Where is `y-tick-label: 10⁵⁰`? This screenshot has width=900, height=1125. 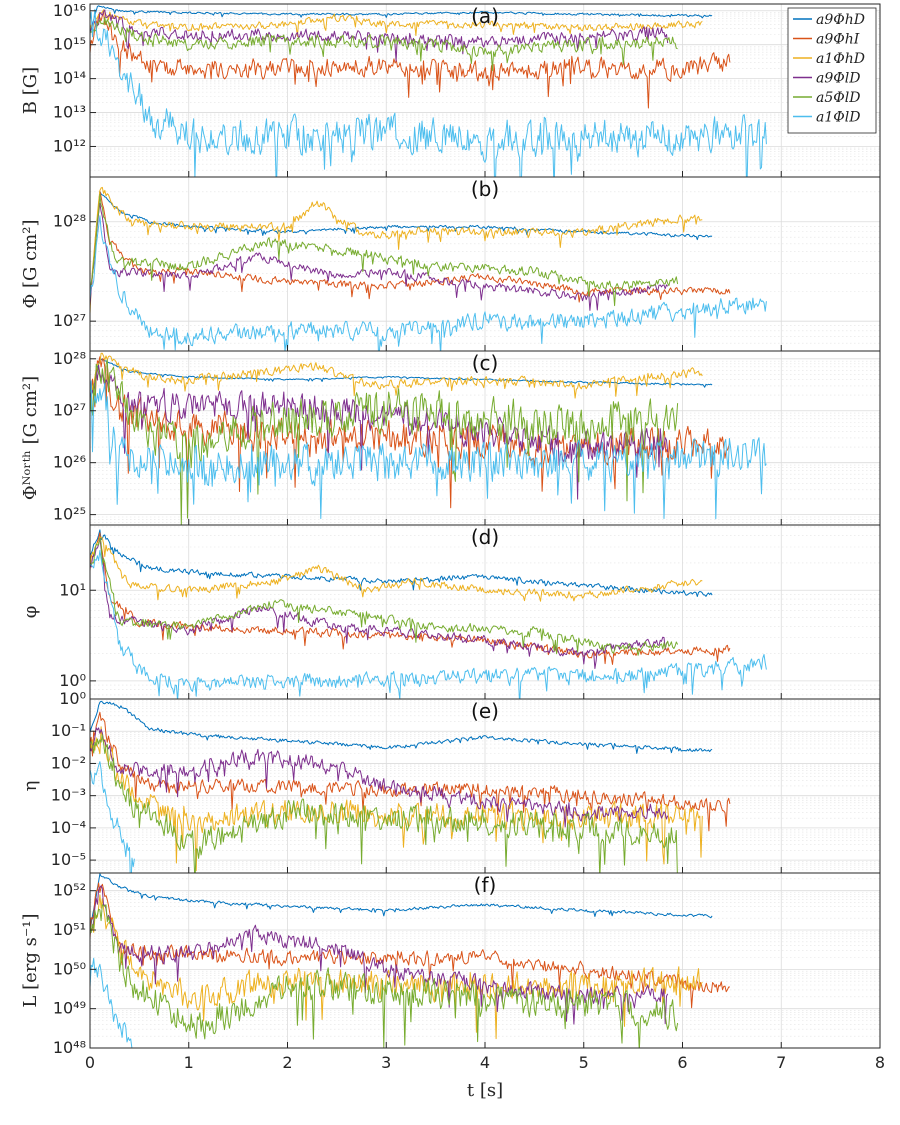 y-tick-label: 10⁵⁰ is located at coordinates (69, 968).